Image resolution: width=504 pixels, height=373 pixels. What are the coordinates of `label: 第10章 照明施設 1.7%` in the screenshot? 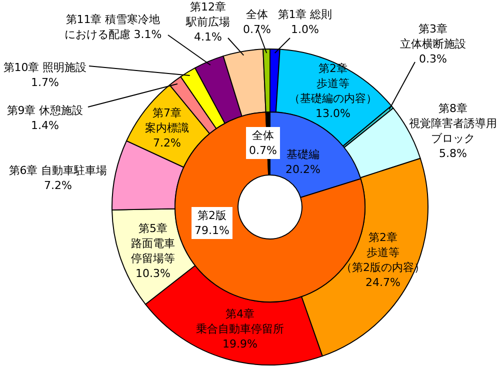 It's located at (45, 75).